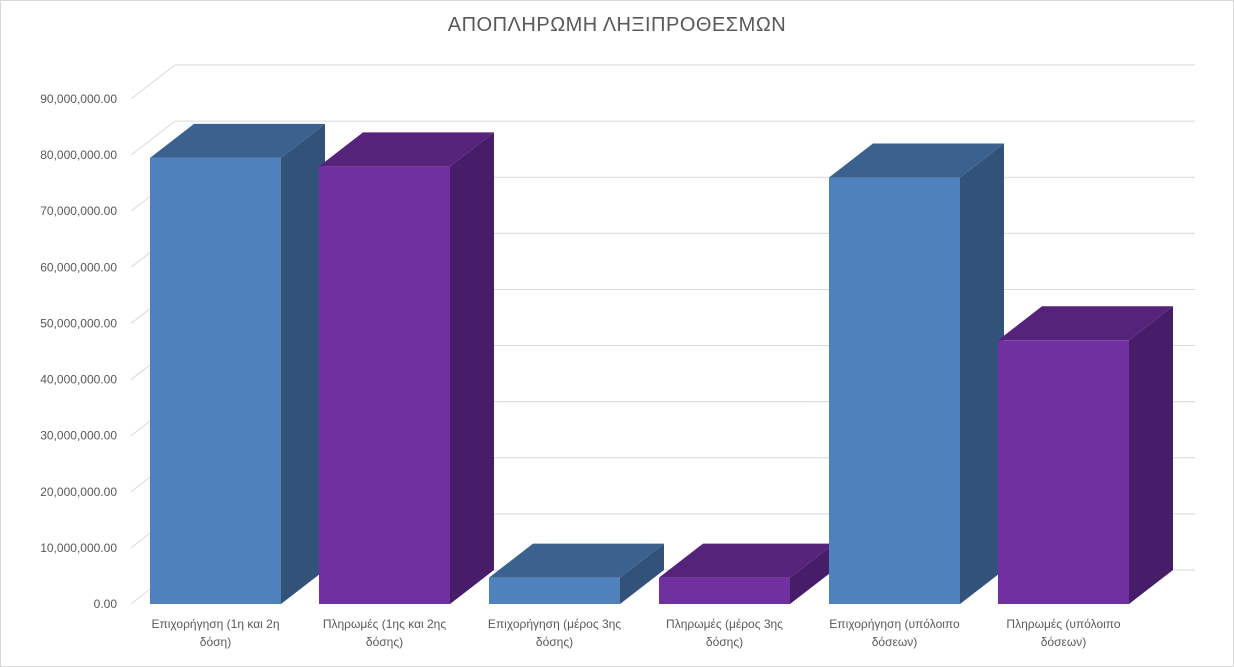 This screenshot has width=1234, height=667. I want to click on y-tick-label: 40,000,000.00, so click(78, 380).